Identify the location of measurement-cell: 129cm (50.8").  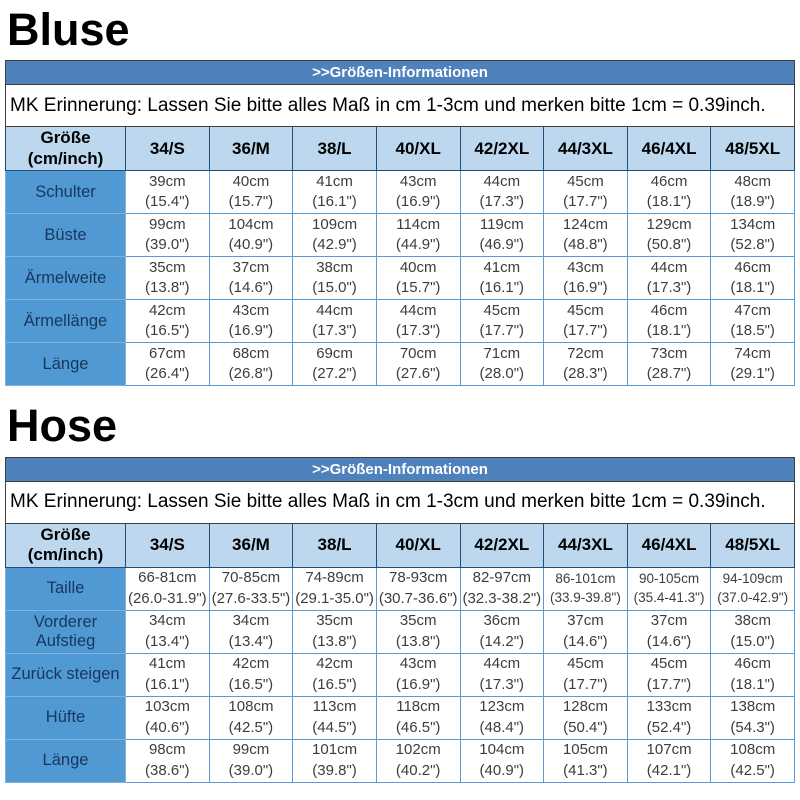
(669, 235).